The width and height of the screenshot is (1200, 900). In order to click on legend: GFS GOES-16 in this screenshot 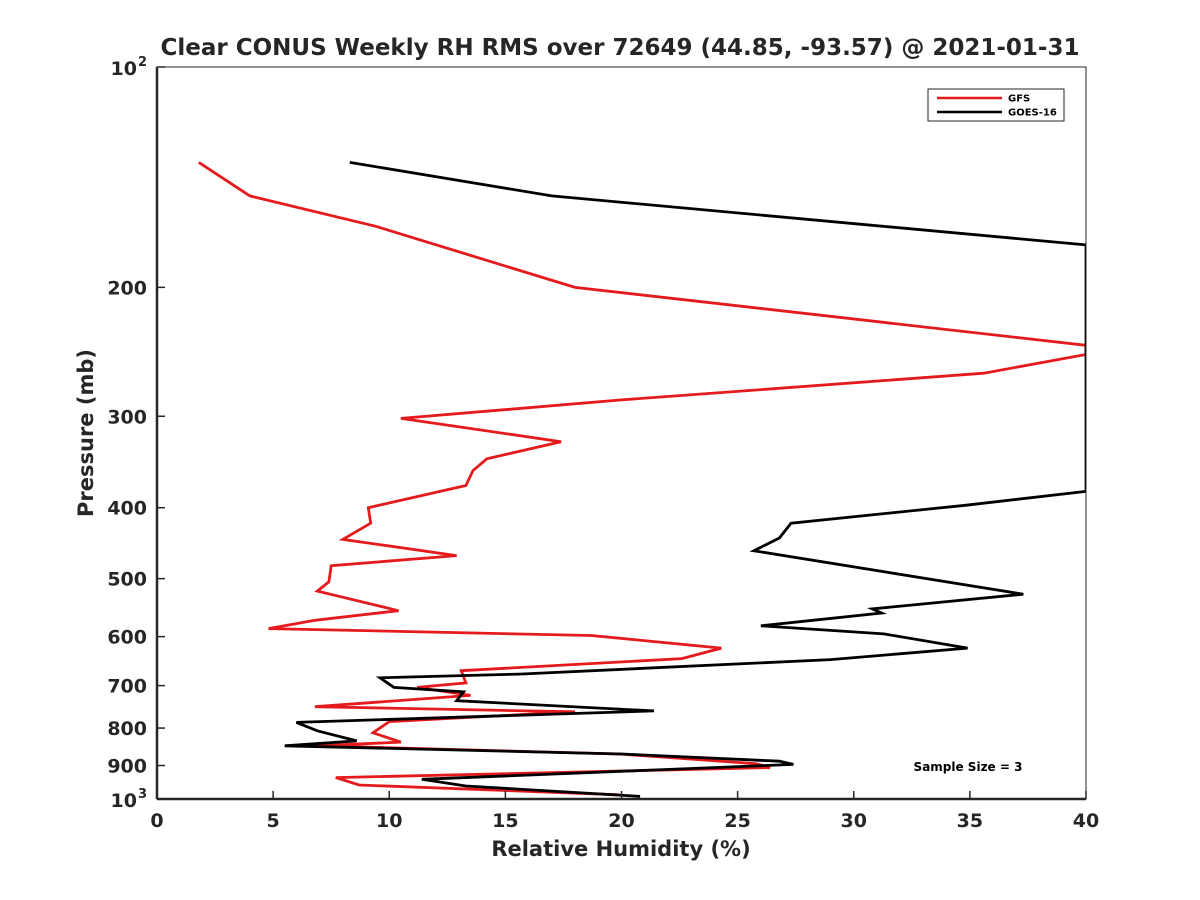, I will do `click(996, 105)`.